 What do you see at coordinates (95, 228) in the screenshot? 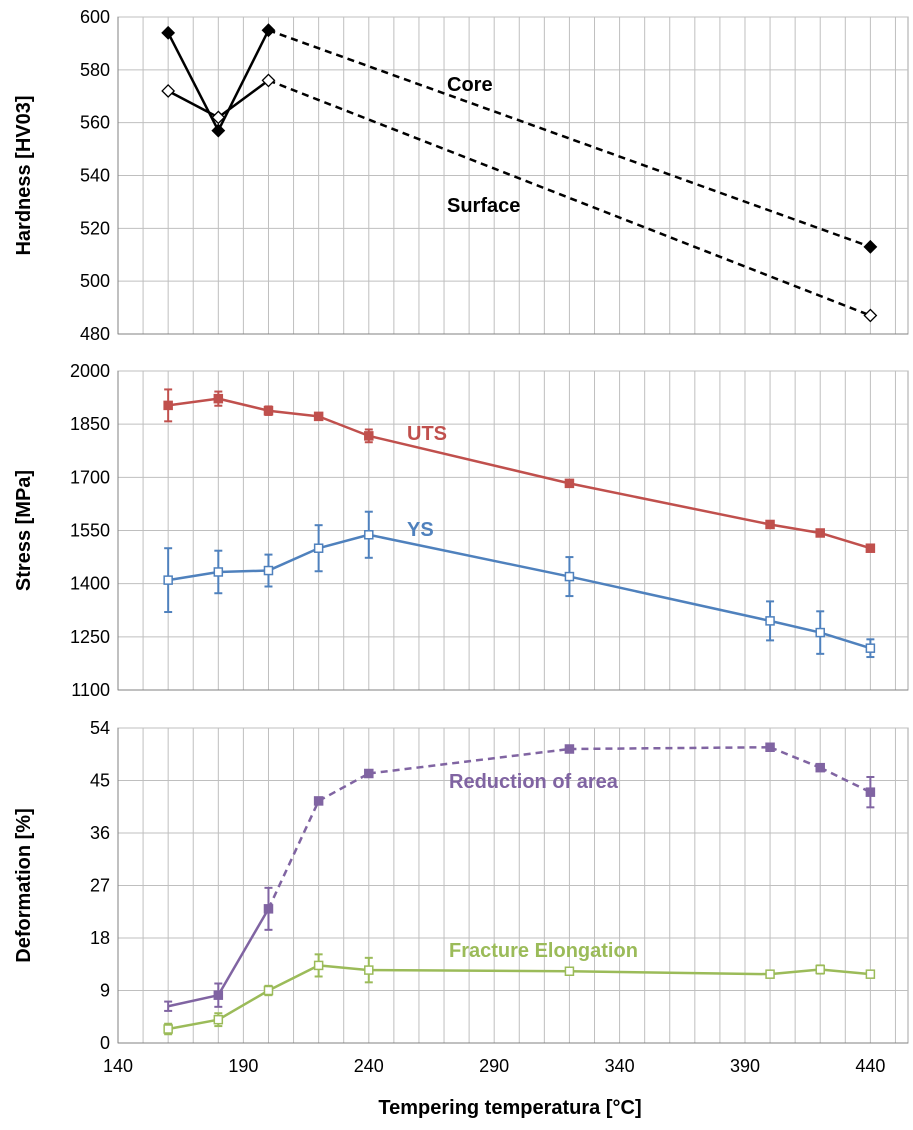
I see `y-tick-label: 520` at bounding box center [95, 228].